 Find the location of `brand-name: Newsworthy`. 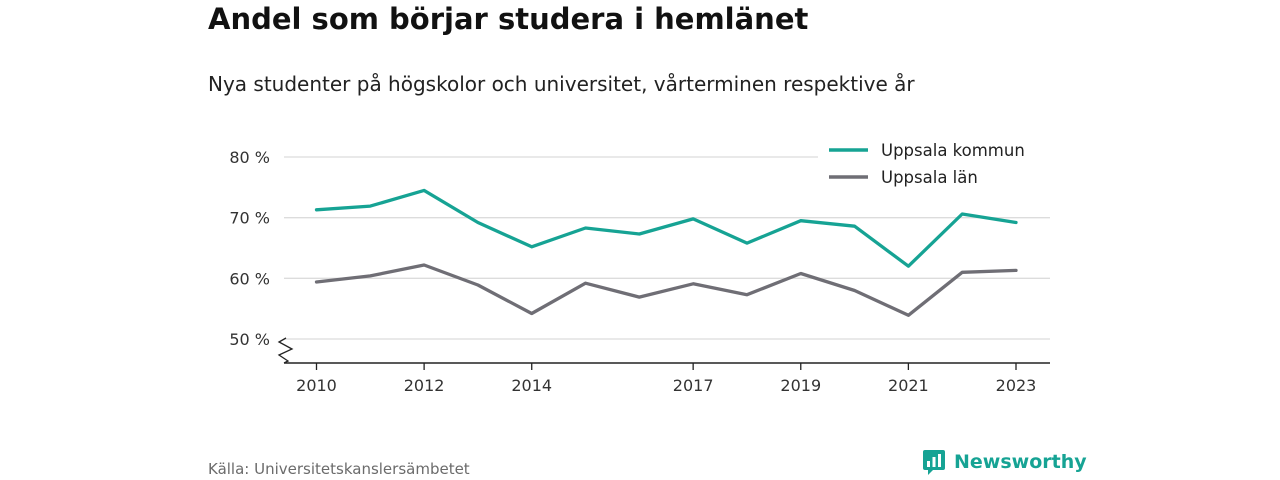

brand-name: Newsworthy is located at coordinates (1020, 462).